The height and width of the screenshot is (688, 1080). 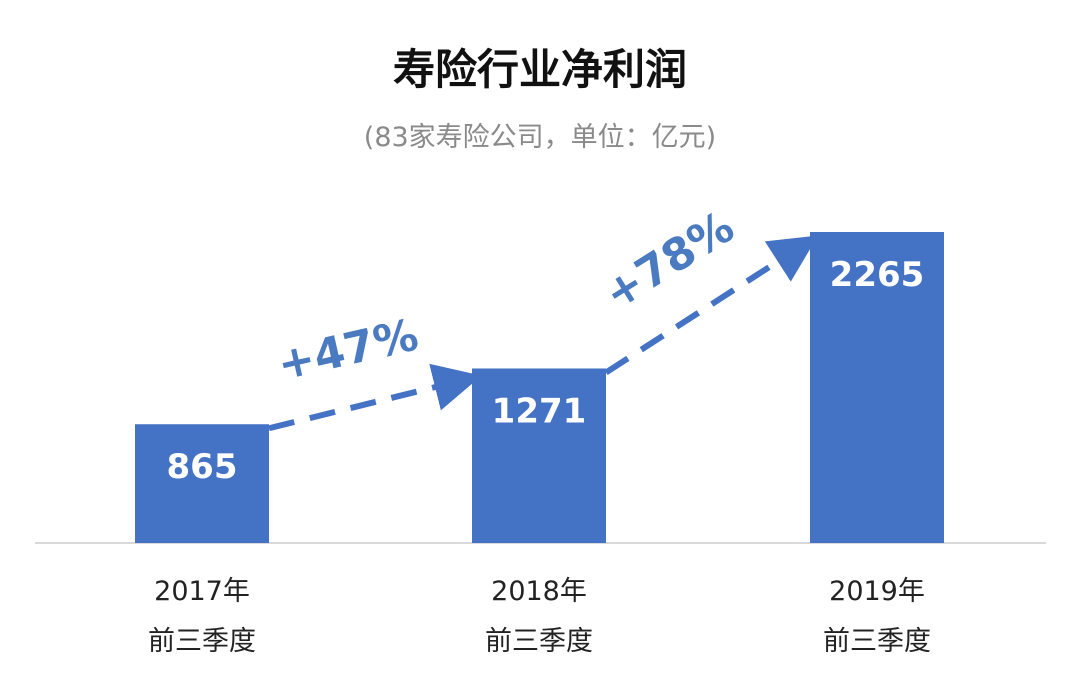 What do you see at coordinates (348, 350) in the screenshot?
I see `growth-label-0: +47%` at bounding box center [348, 350].